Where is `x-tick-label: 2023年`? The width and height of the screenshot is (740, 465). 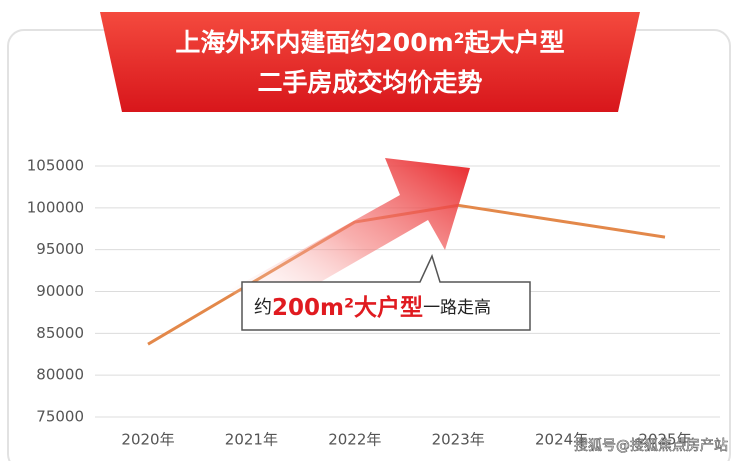
x-tick-label: 2023年 is located at coordinates (458, 440).